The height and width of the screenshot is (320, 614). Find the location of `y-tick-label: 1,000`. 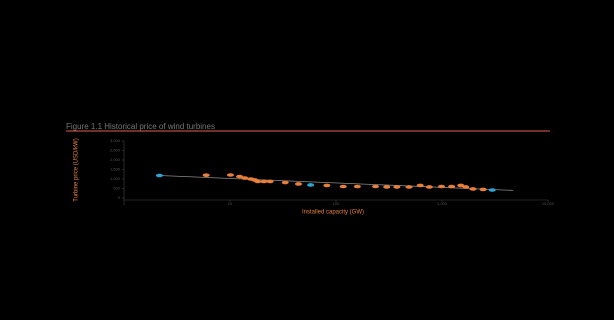

y-tick-label: 1,000 is located at coordinates (115, 178).